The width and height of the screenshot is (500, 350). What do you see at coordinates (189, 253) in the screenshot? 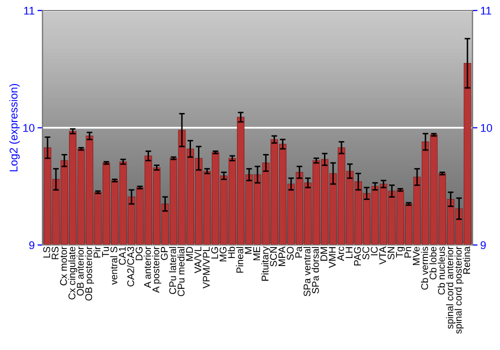
I see `x-tick-label: MD` at bounding box center [189, 253].